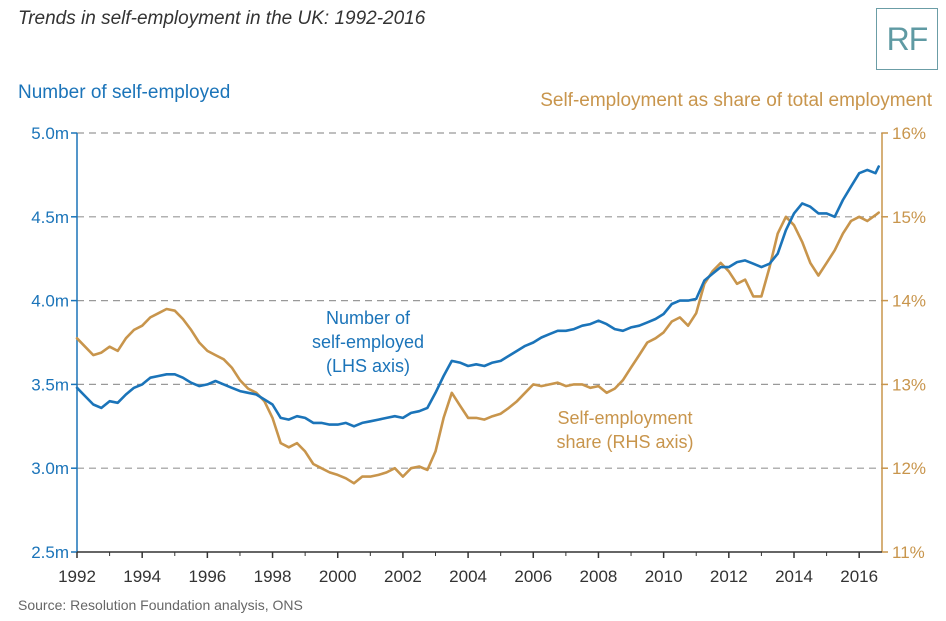 Image resolution: width=946 pixels, height=621 pixels. I want to click on x-tick-label: 2004, so click(468, 576).